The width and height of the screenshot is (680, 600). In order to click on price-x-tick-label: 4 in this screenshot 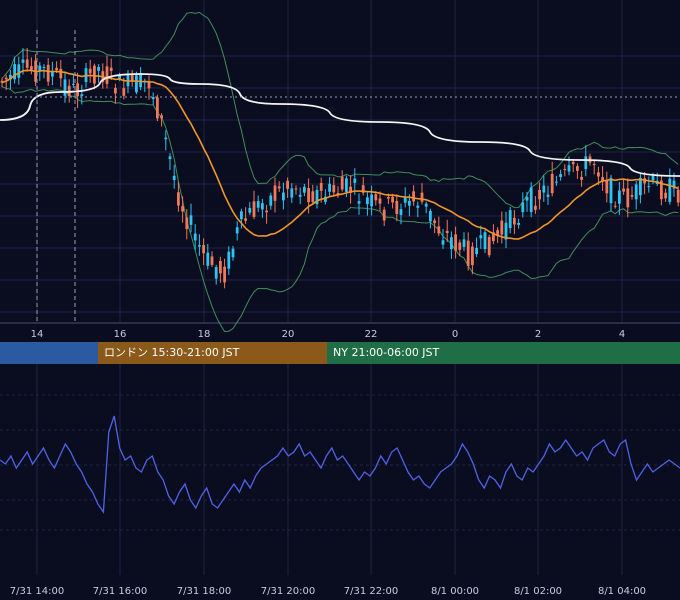, I will do `click(622, 334)`.